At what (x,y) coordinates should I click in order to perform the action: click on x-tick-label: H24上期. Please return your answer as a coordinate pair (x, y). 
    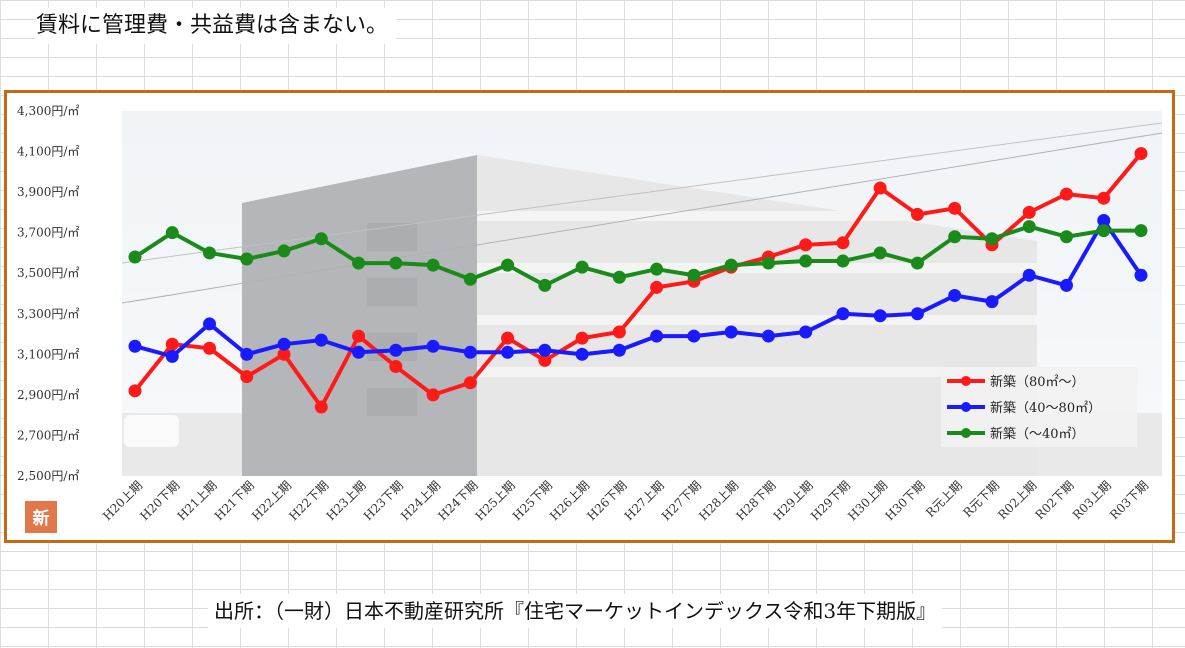
    Looking at the image, I should click on (420, 500).